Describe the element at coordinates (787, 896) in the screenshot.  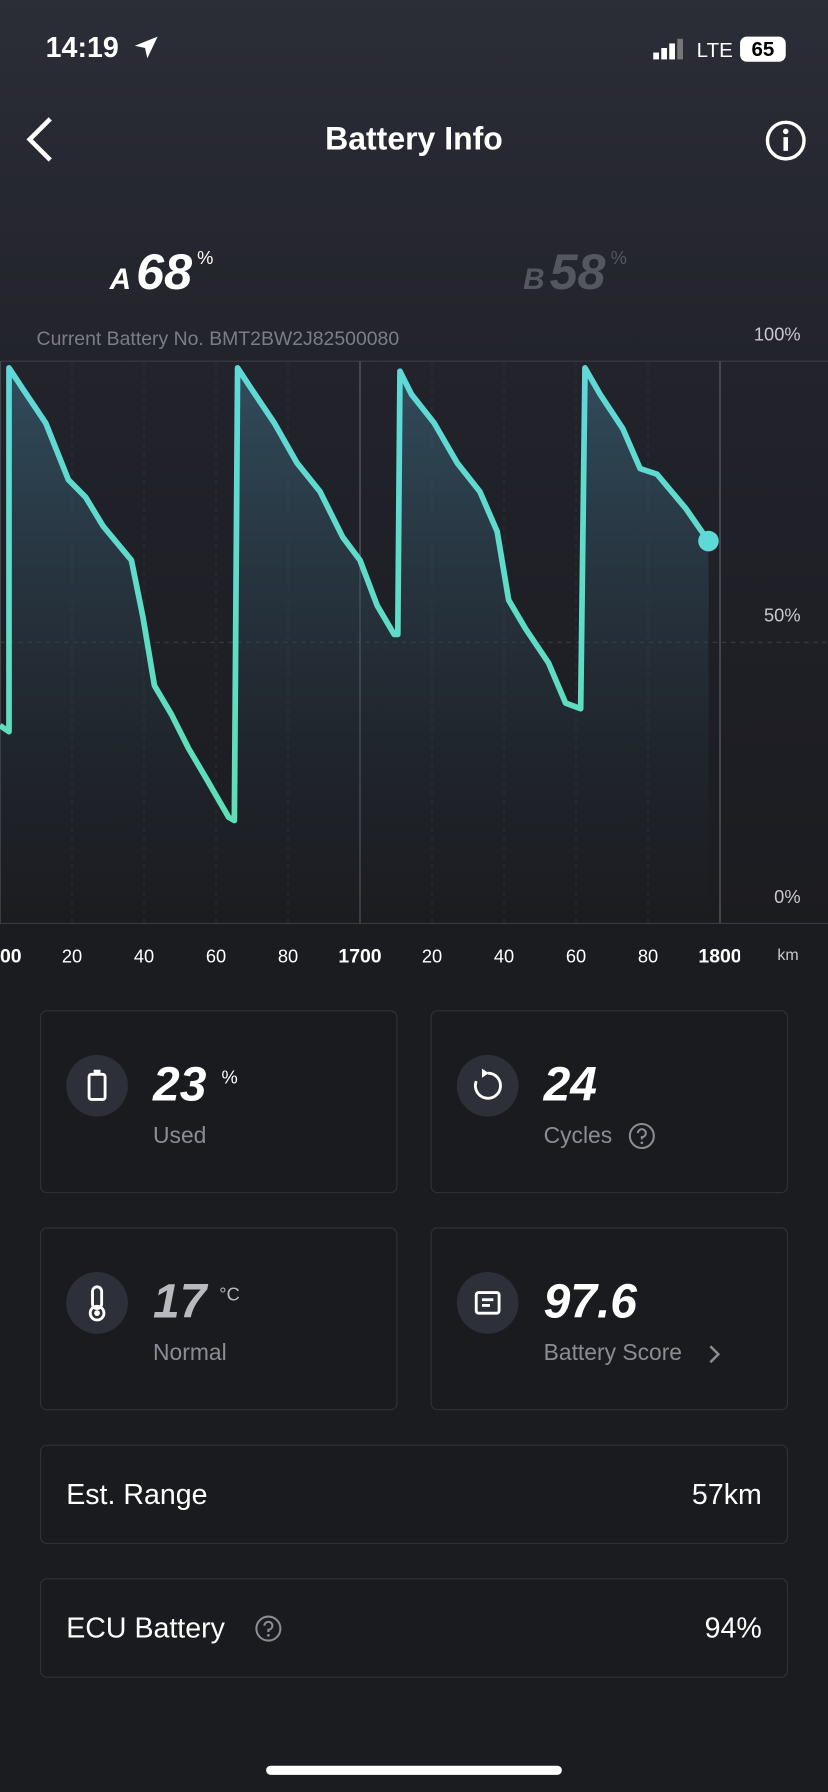
I see `y-tick-label: 0%` at that location.